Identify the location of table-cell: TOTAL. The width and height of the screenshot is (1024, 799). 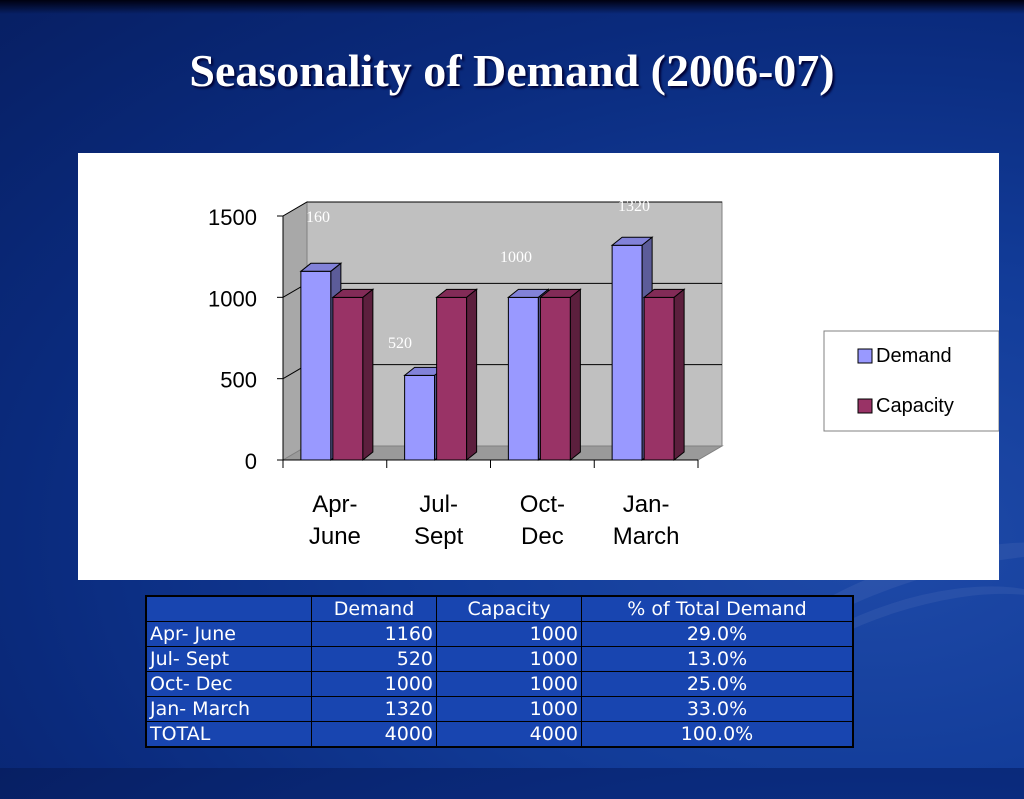
(228, 734).